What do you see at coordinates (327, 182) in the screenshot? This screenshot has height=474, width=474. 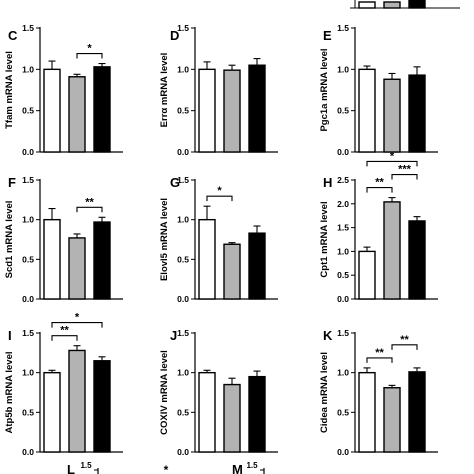 I see `panel-label: H` at bounding box center [327, 182].